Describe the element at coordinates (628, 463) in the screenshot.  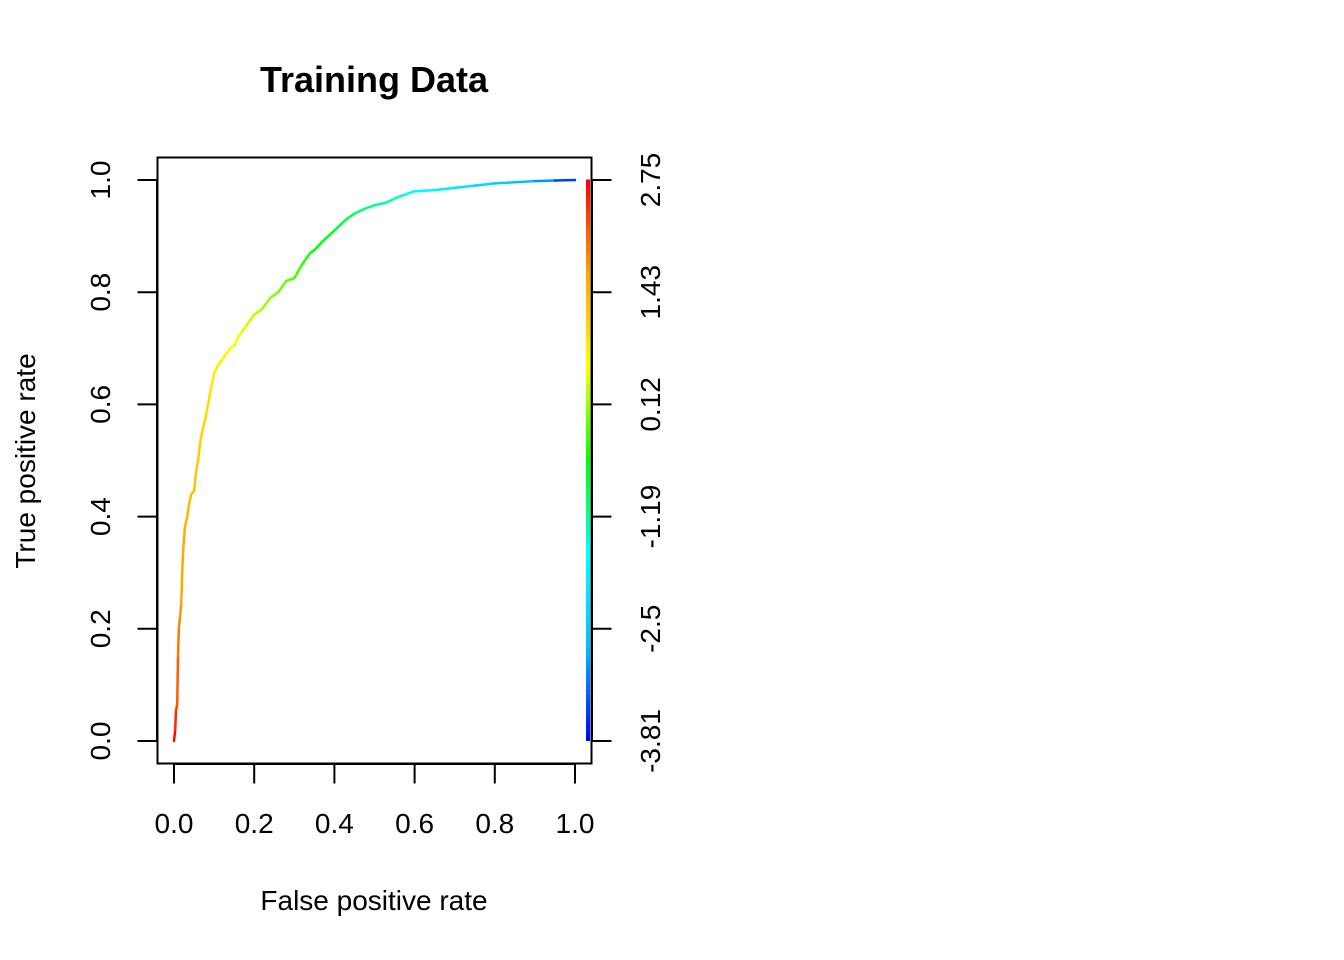
I see `colorbar-axis: -3.81 -2.5 -1.19 0.12 1.43 2.75` at that location.